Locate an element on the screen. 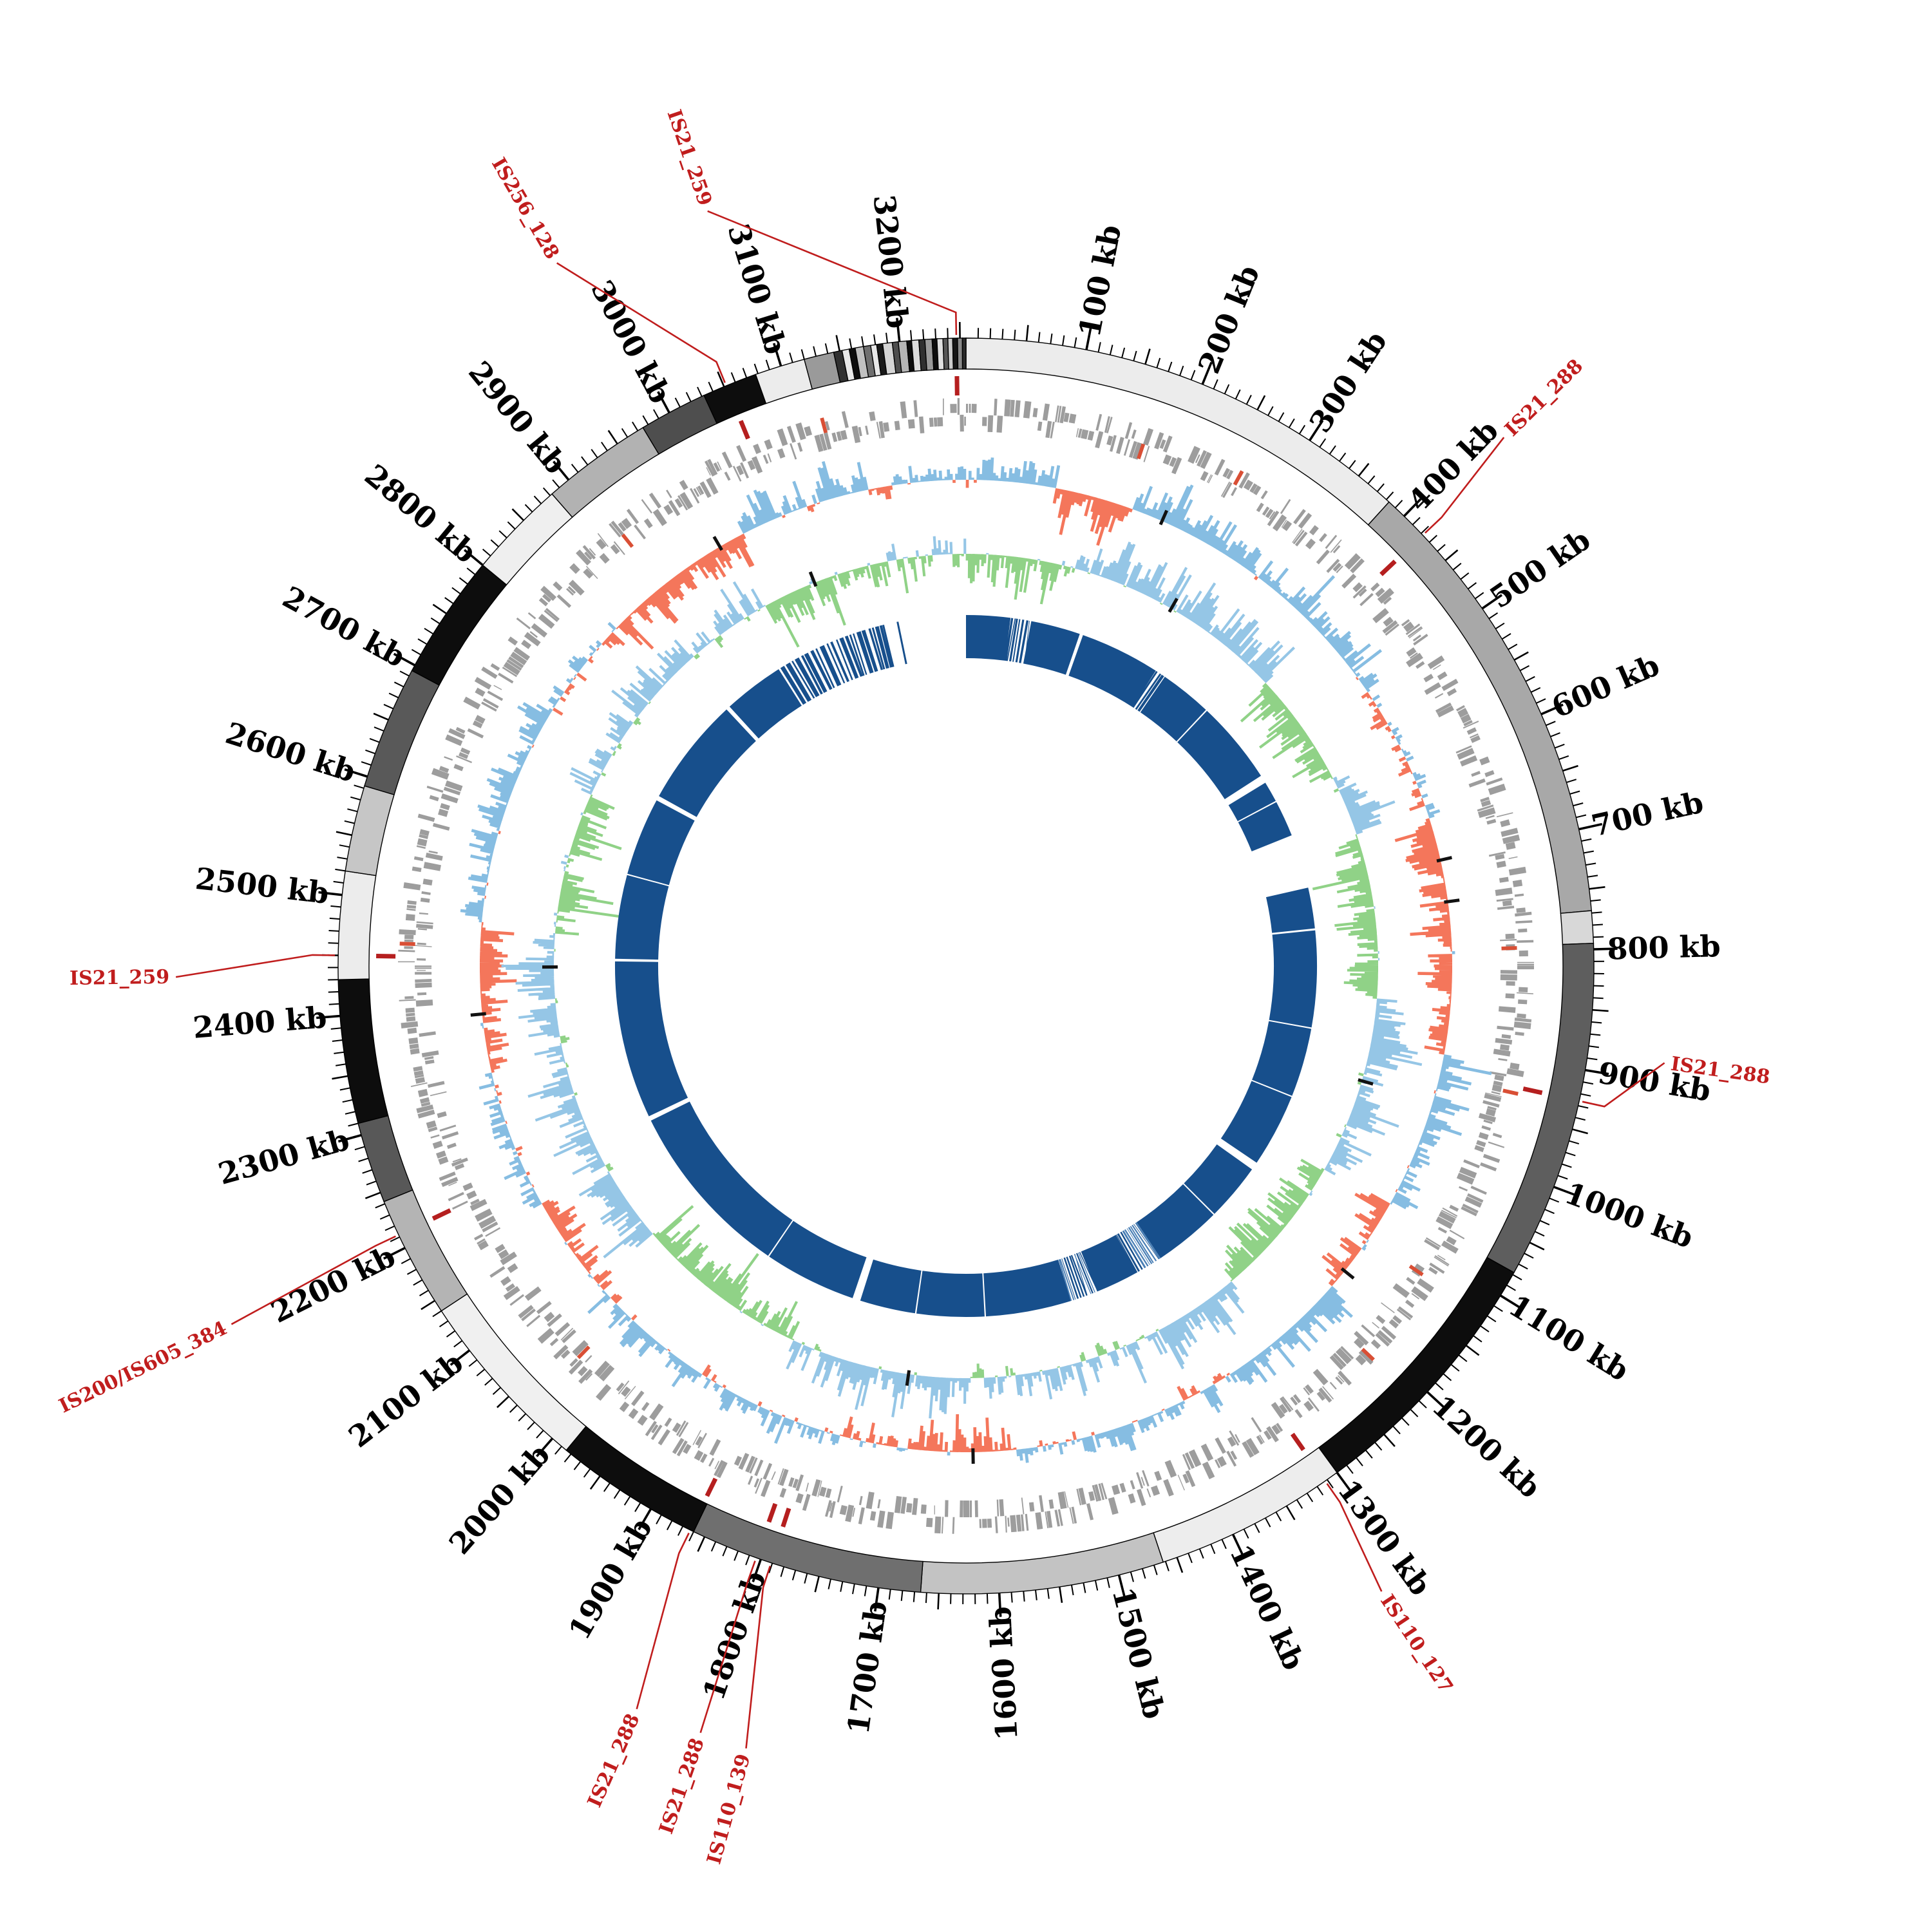 This screenshot has height=1932, width=1932. coverage-ring is located at coordinates (966, 966).